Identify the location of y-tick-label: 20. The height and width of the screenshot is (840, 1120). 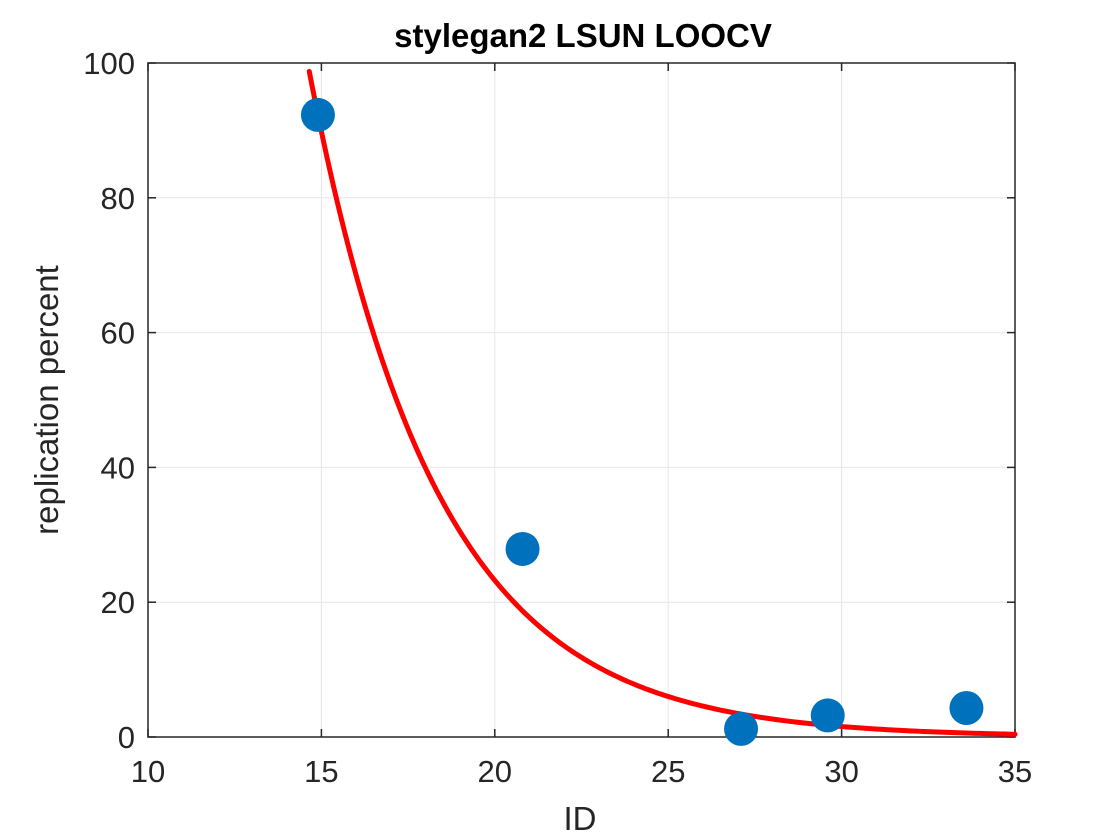
(118, 602).